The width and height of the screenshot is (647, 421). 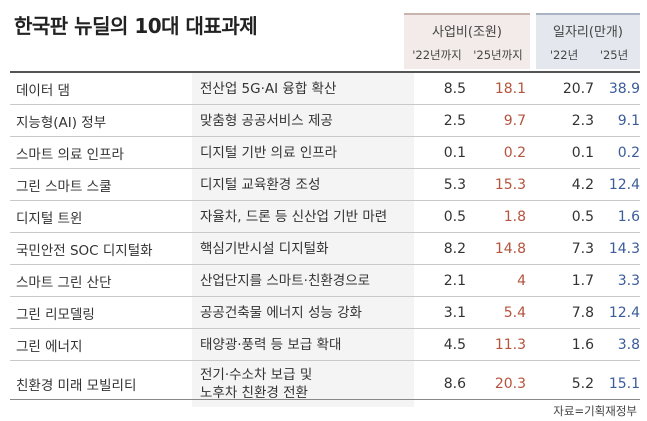 I want to click on cost-2025-value: 0.2, so click(x=514, y=152).